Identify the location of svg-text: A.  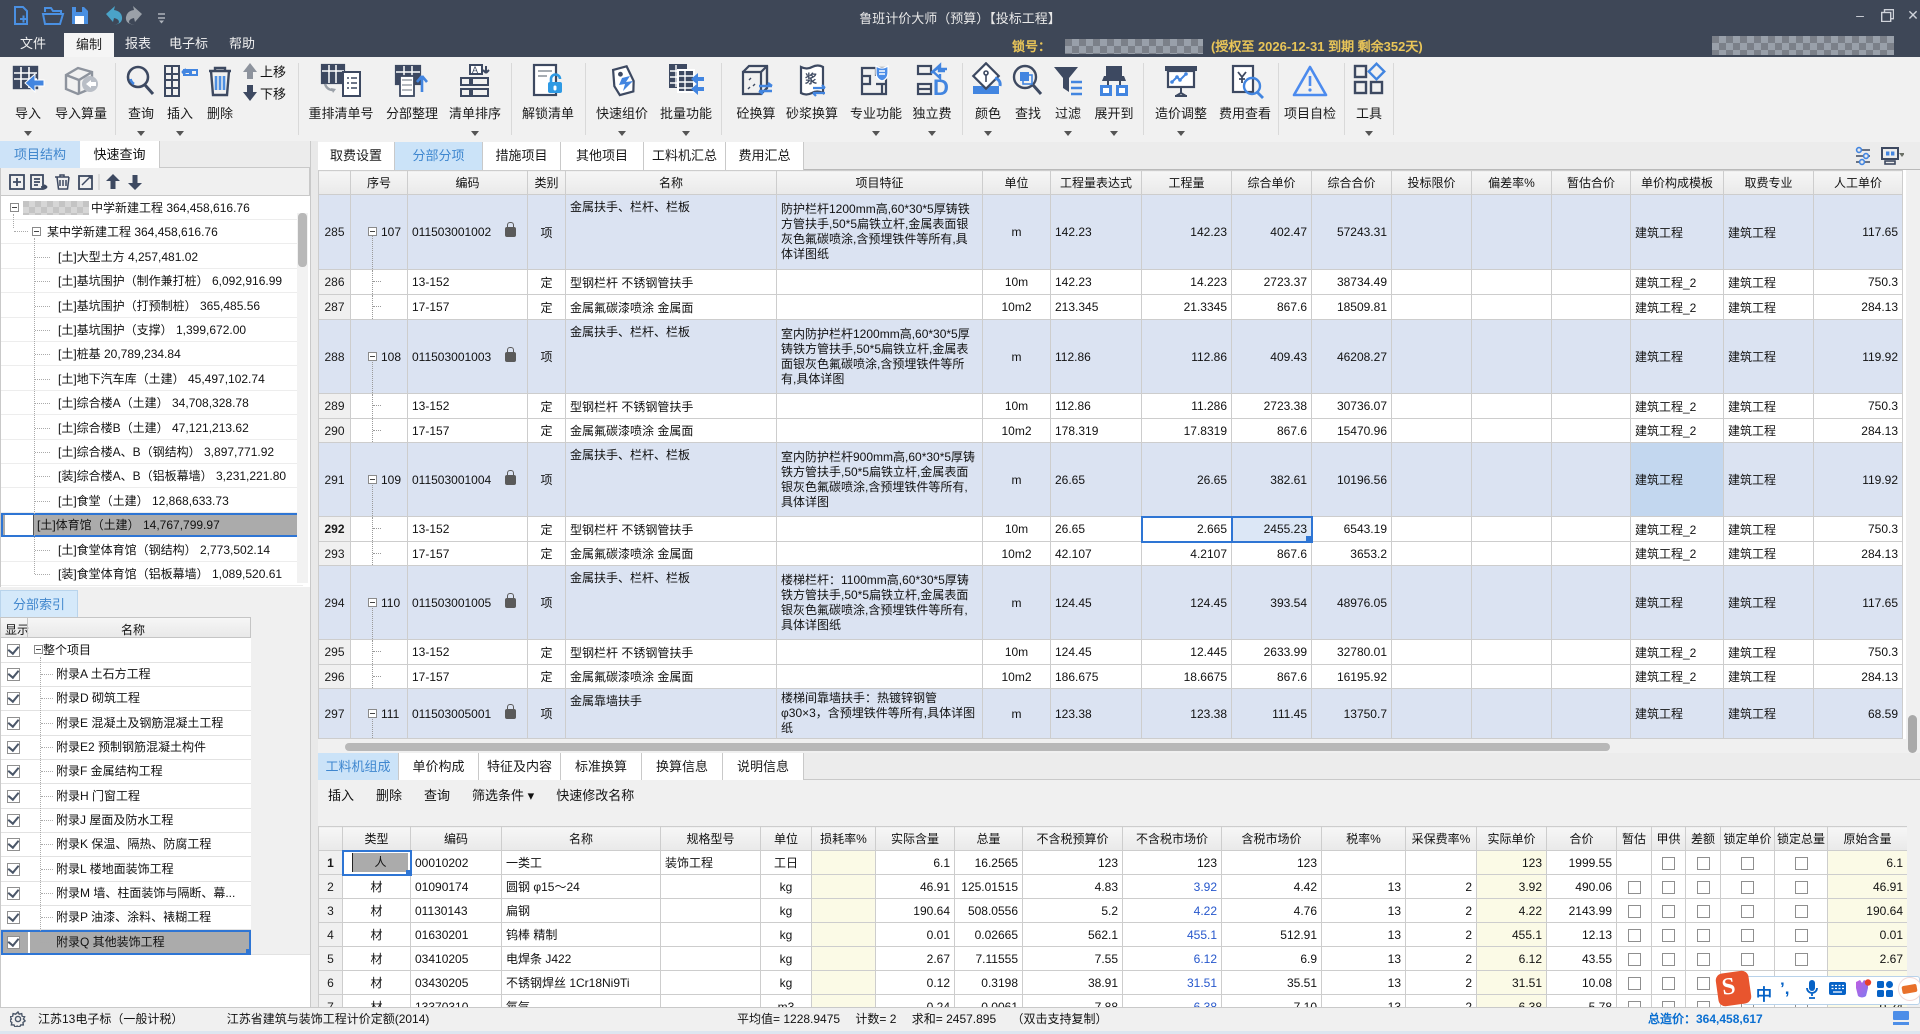
(475, 70).